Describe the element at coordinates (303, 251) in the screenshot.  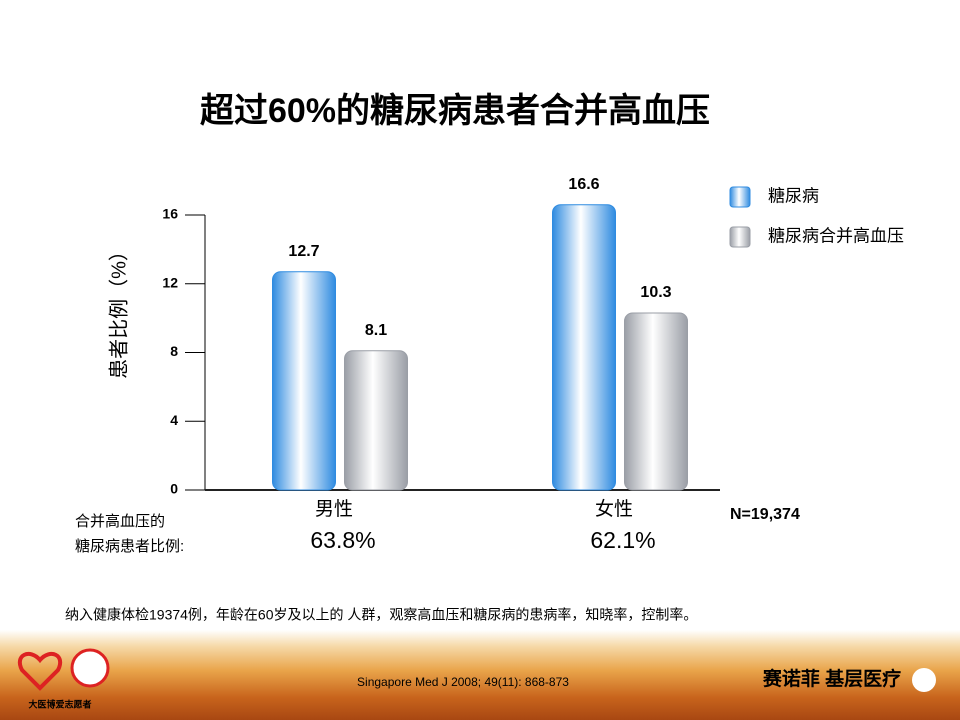
I see `data-label: 12.7` at that location.